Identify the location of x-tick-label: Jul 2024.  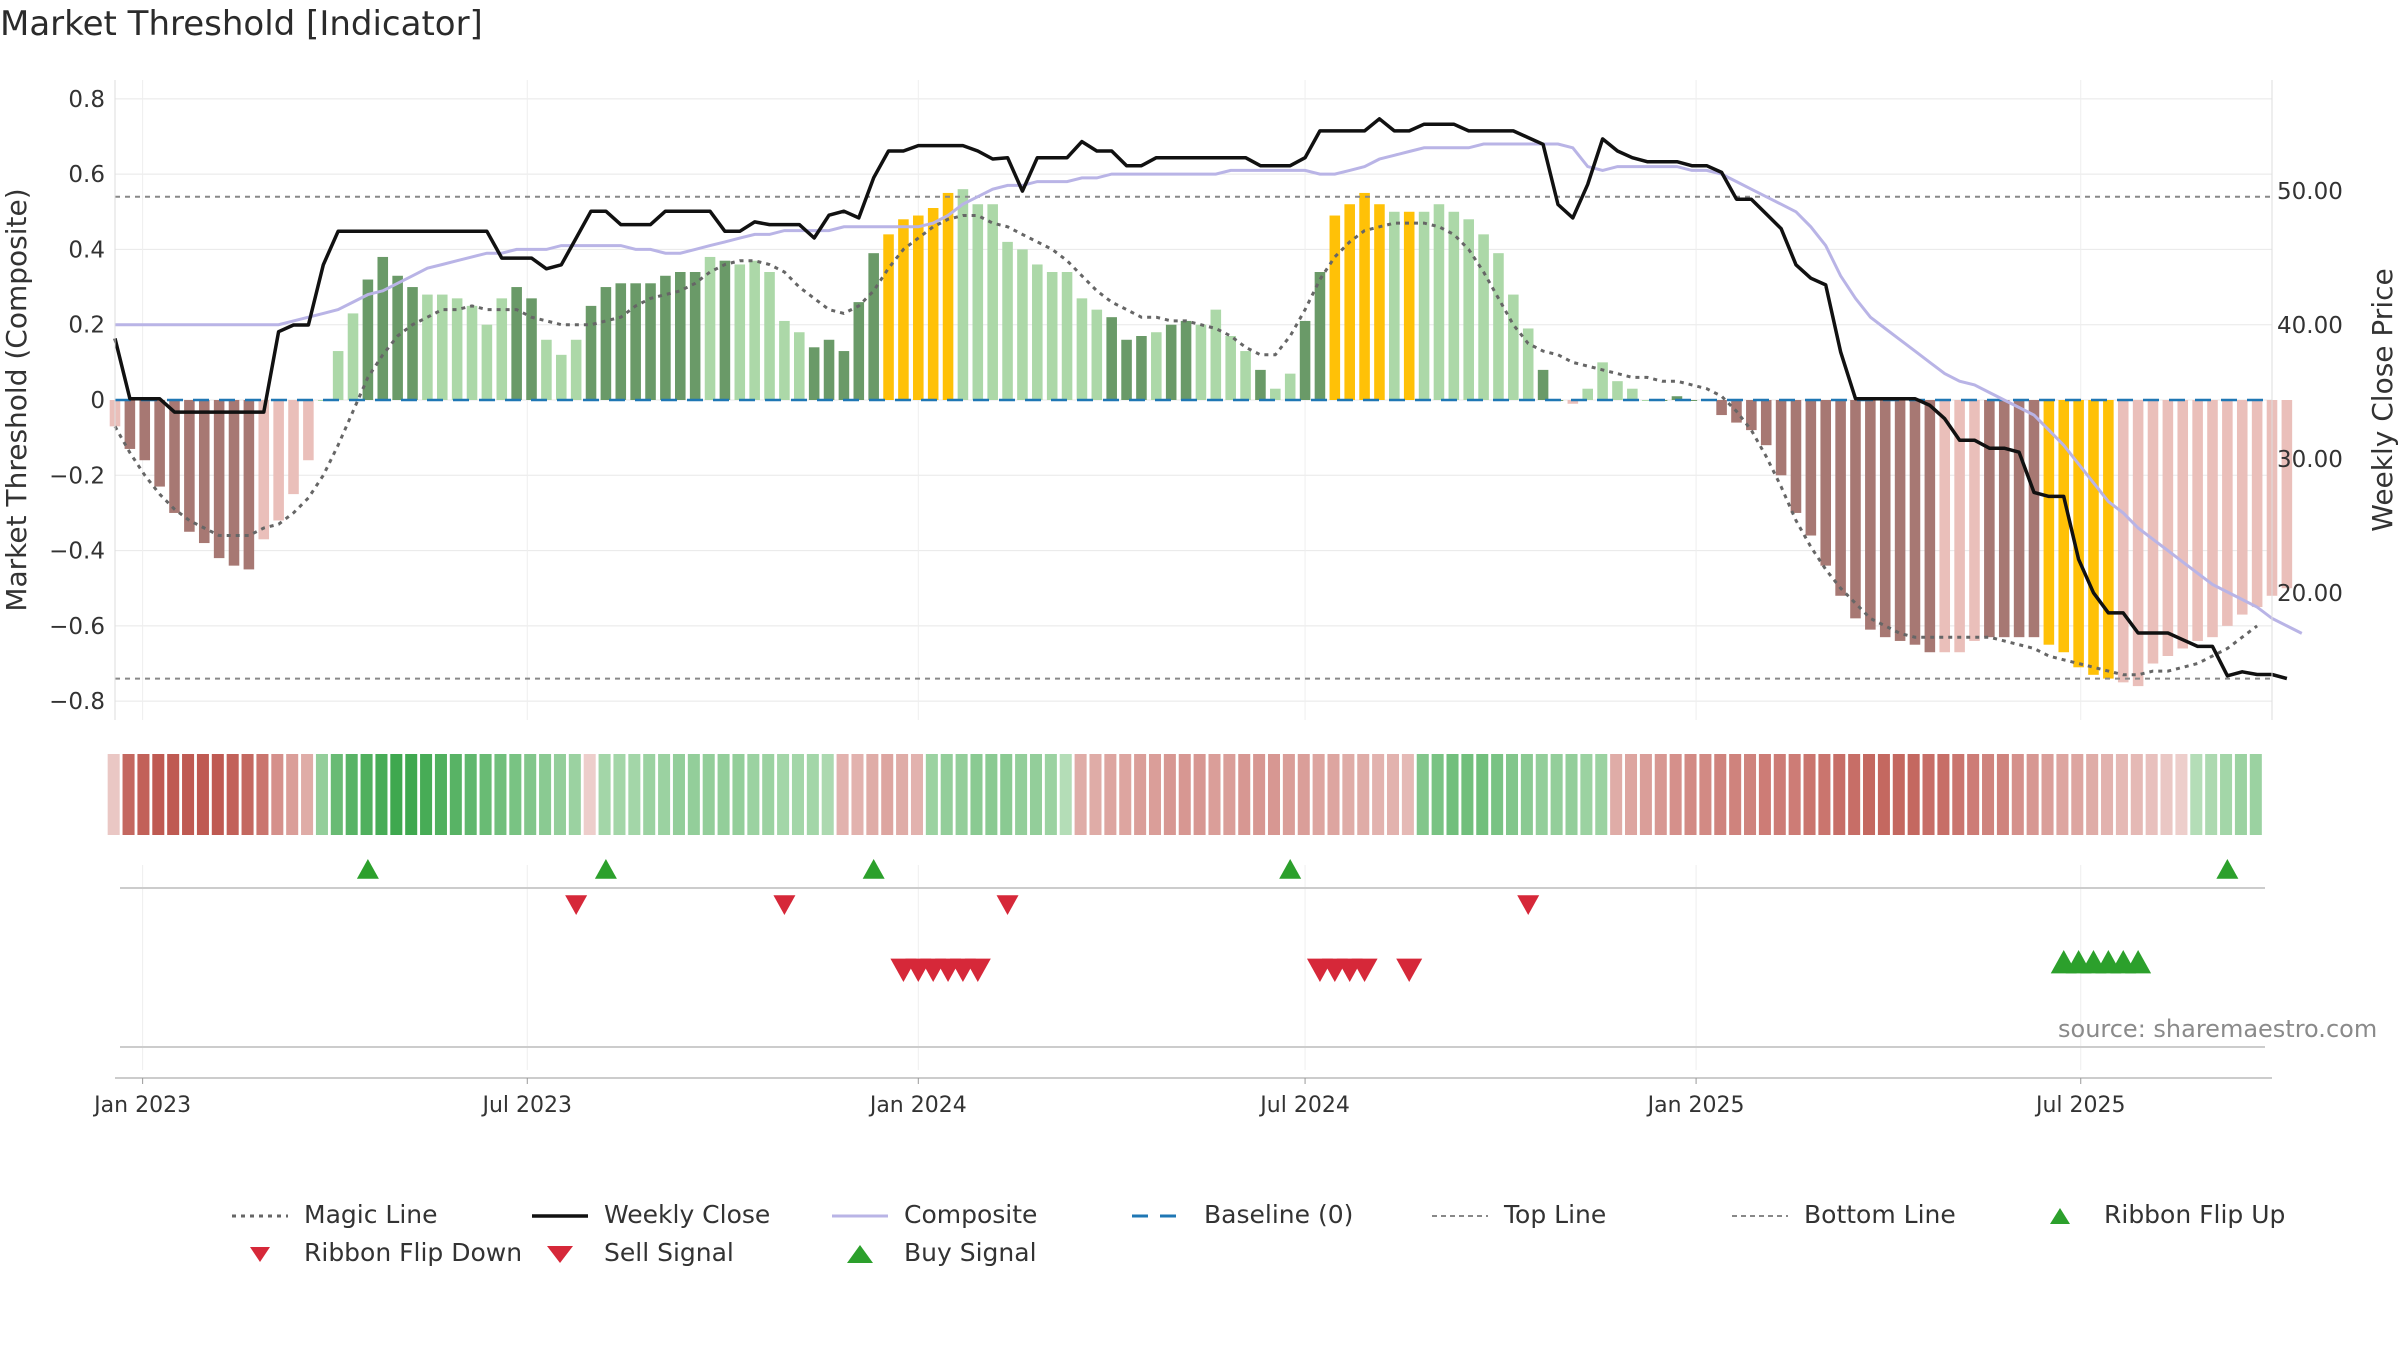
(1304, 1105).